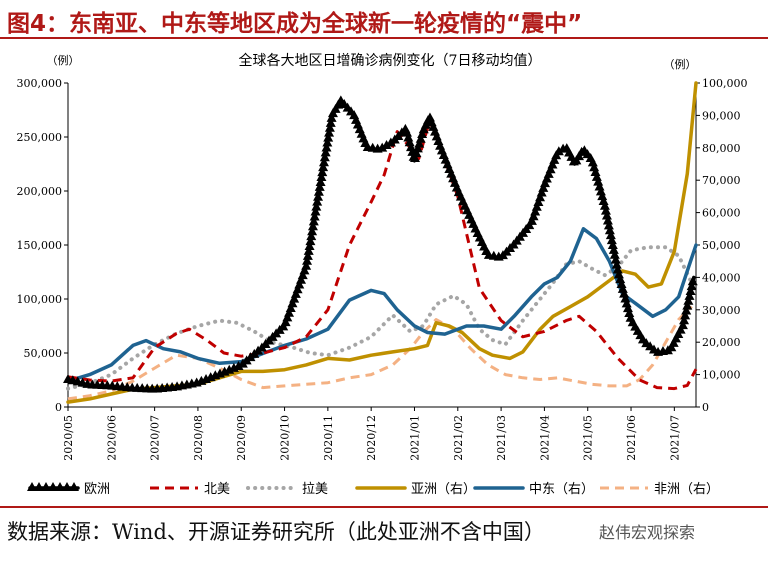 Image resolution: width=768 pixels, height=563 pixels. I want to click on source-note: 数据来源：Wind、开源证券研究所（此处亚洲不含中国）, so click(276, 532).